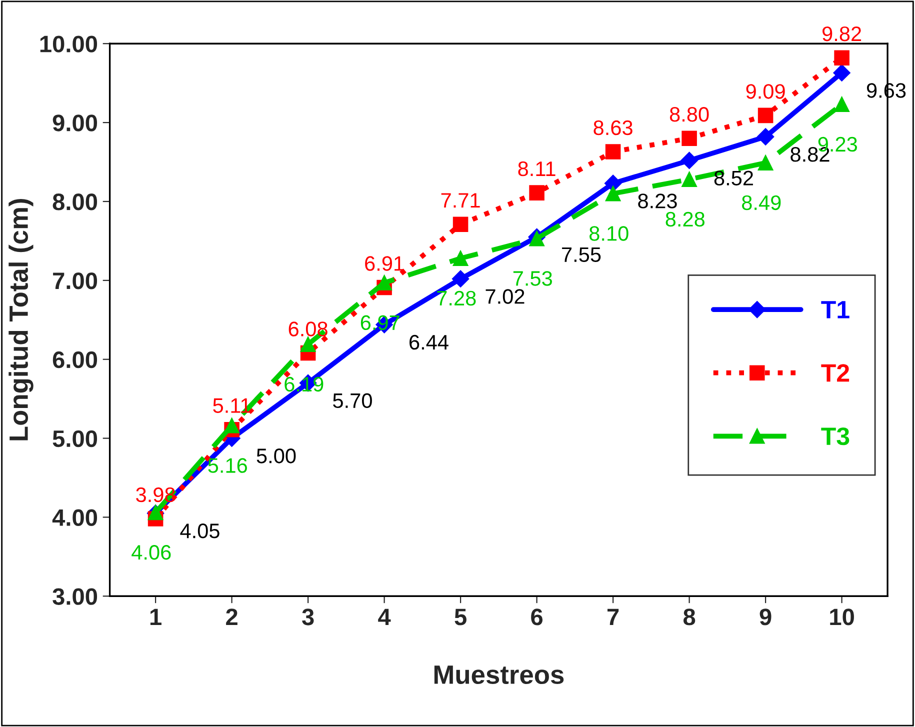  What do you see at coordinates (537, 617) in the screenshot?
I see `x-tick-label: 6` at bounding box center [537, 617].